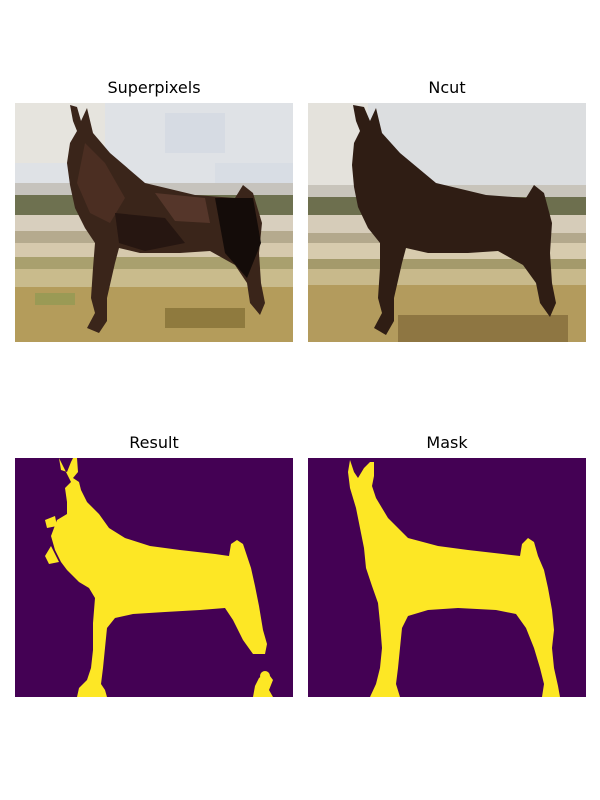  Describe the element at coordinates (447, 87) in the screenshot. I see `panel-title-ncut: Ncut` at that location.